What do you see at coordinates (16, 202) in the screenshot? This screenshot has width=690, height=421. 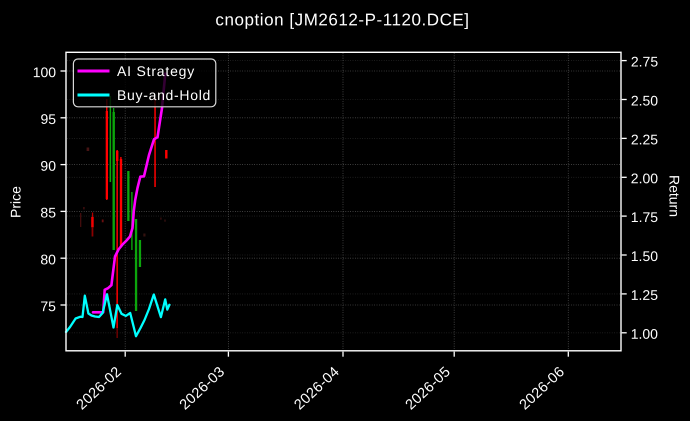 I see `svg-text: Price` at bounding box center [16, 202].